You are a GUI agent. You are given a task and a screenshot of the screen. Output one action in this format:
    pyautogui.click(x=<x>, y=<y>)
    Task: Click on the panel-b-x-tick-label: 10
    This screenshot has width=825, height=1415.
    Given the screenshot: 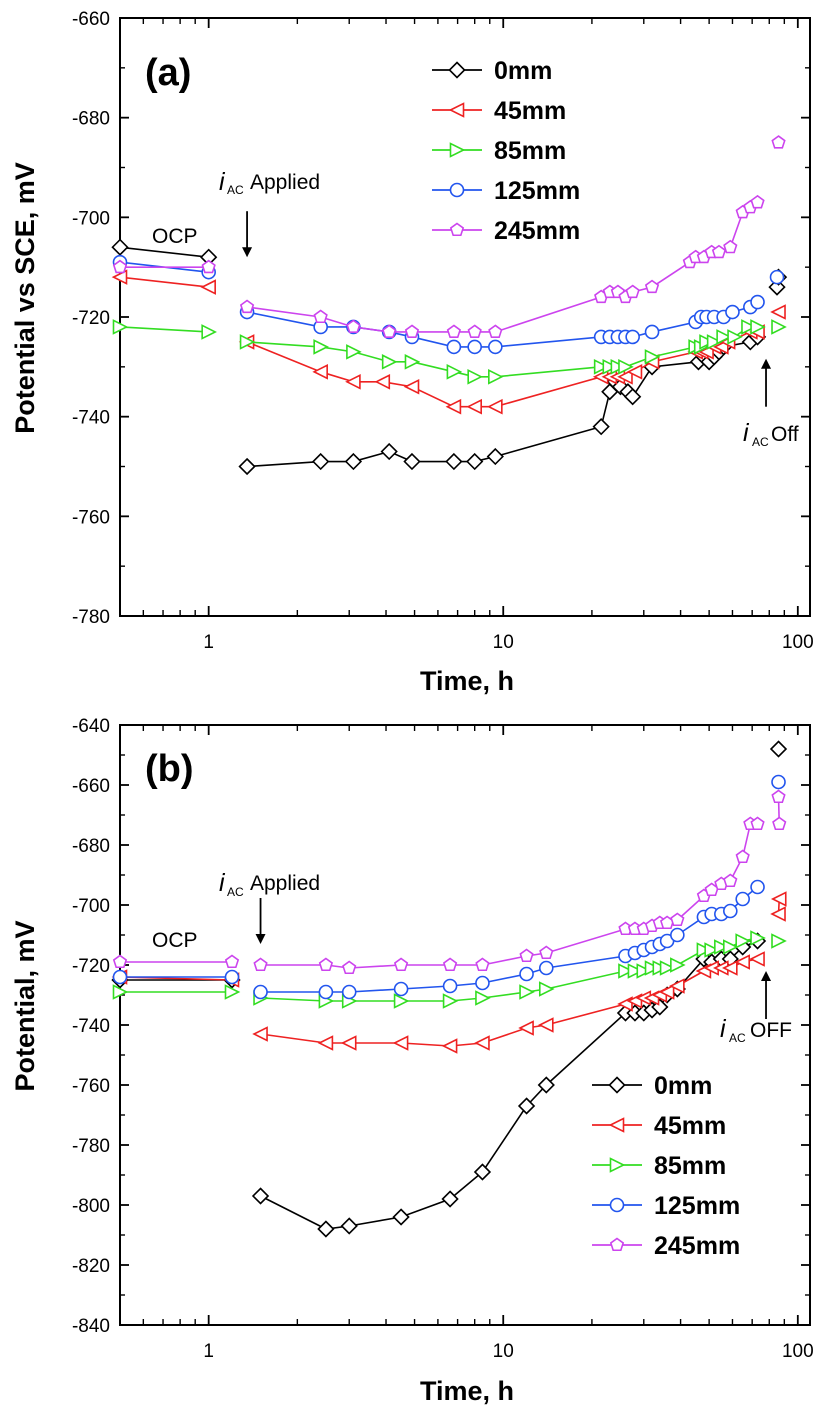 What is the action you would take?
    pyautogui.click(x=503, y=1351)
    